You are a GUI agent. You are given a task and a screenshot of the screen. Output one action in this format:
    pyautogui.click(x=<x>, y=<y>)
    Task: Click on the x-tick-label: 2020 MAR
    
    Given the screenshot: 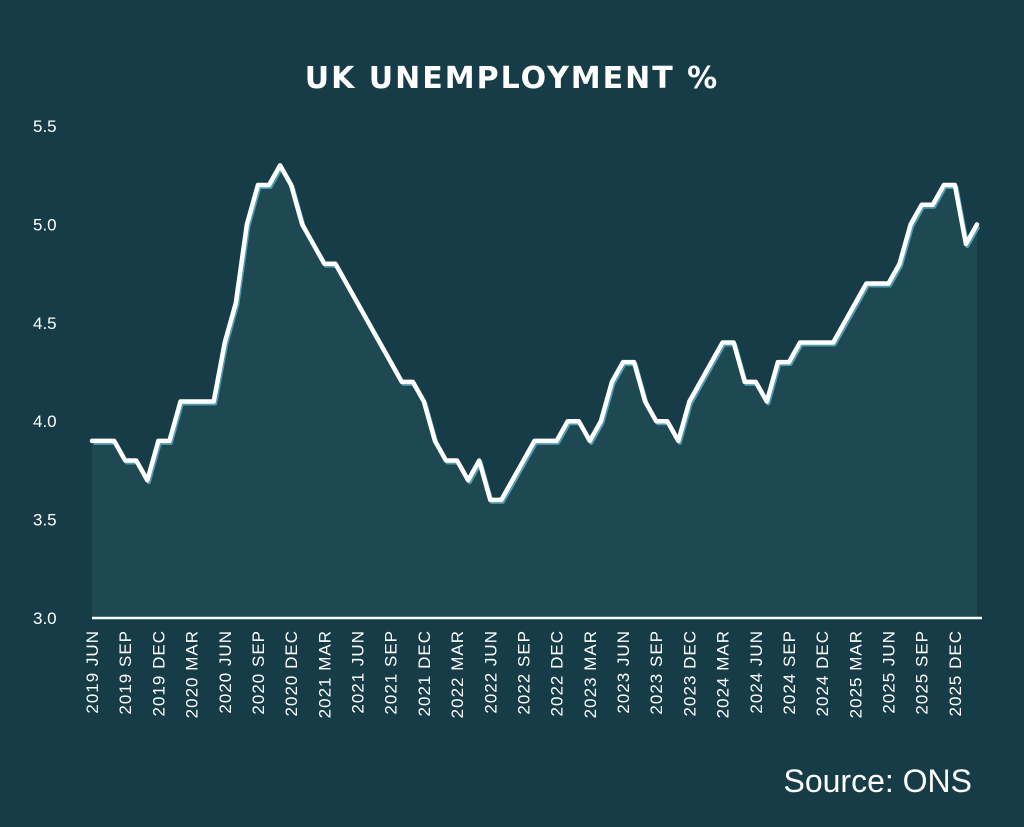 What is the action you would take?
    pyautogui.click(x=192, y=674)
    